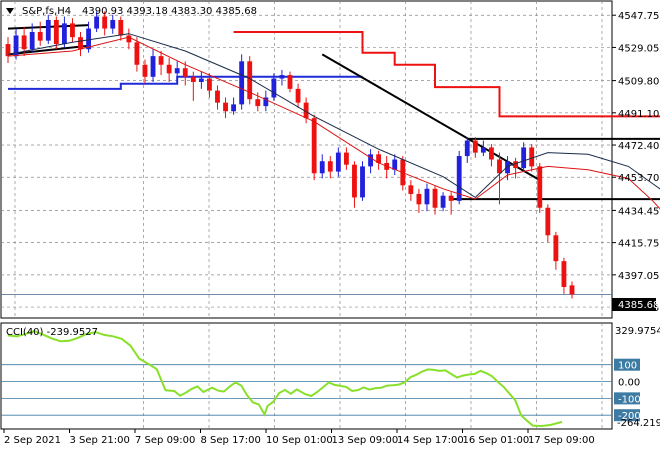 The height and width of the screenshot is (454, 660). I want to click on collapse-triangle-icon, so click(10, 11).